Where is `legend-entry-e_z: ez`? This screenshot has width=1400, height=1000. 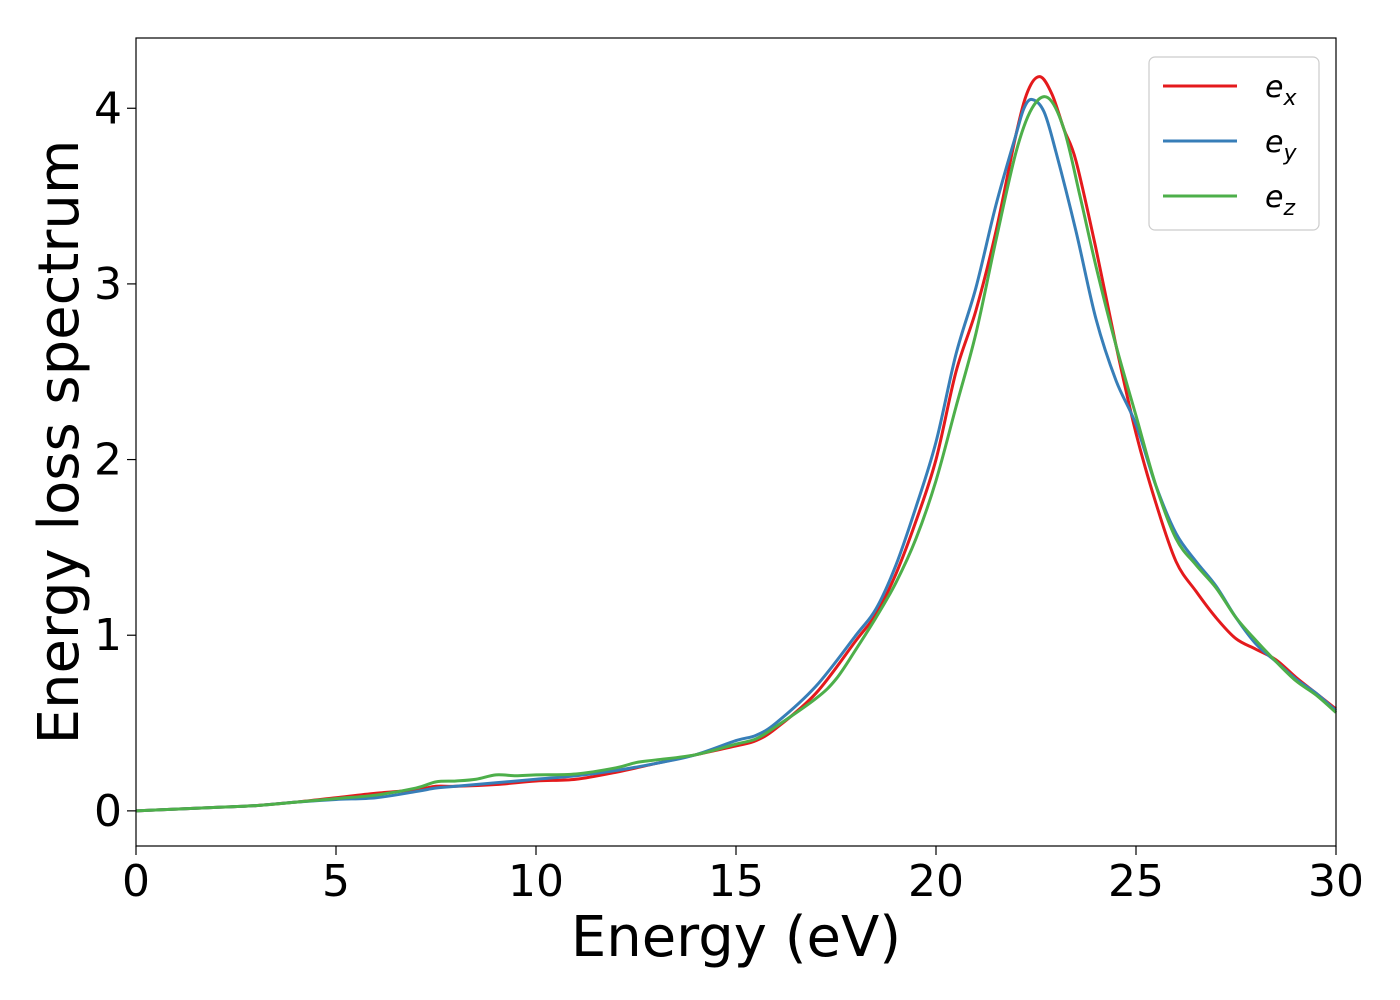
legend-entry-e_z: ez is located at coordinates (1280, 200).